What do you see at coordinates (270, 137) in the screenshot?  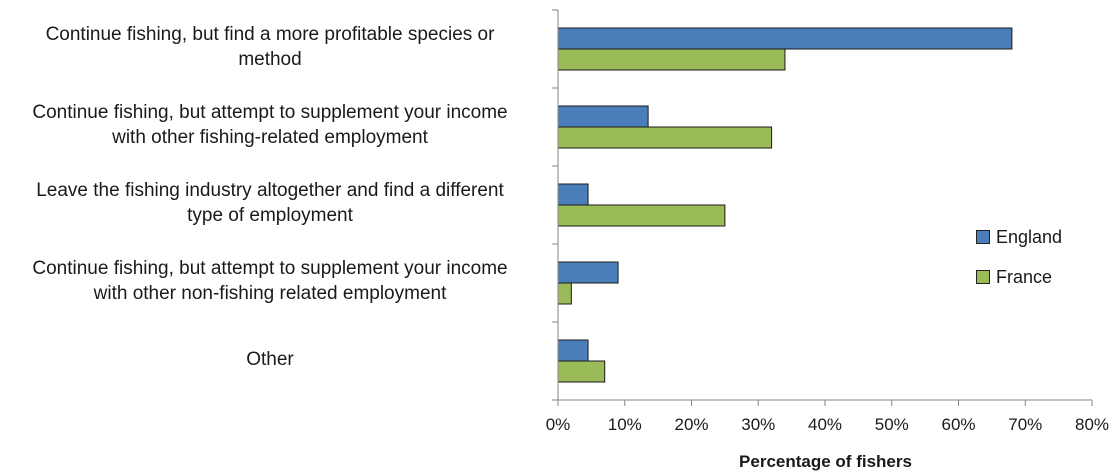 I see `category-label-line: with other fishing-related employment` at bounding box center [270, 137].